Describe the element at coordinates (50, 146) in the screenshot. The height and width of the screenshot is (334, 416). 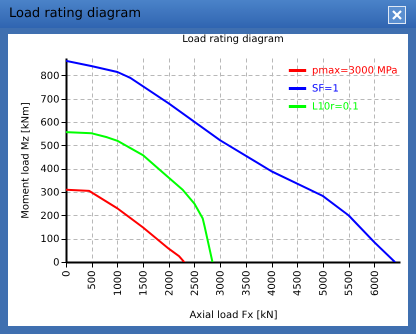
I see `y-tick-label: 500` at that location.